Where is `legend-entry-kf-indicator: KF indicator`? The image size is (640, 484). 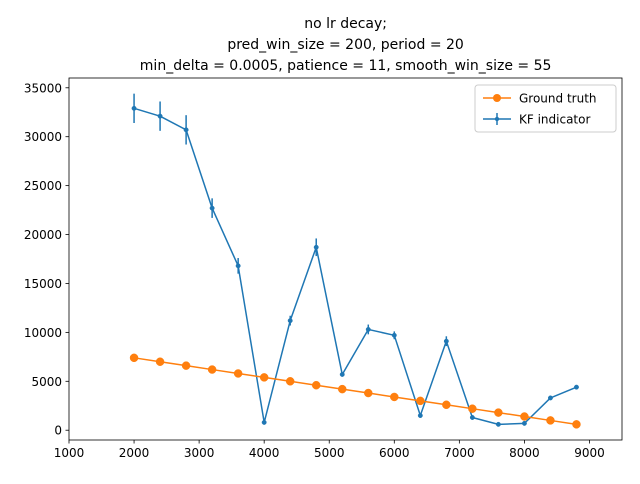
legend-entry-kf-indicator: KF indicator is located at coordinates (536, 120).